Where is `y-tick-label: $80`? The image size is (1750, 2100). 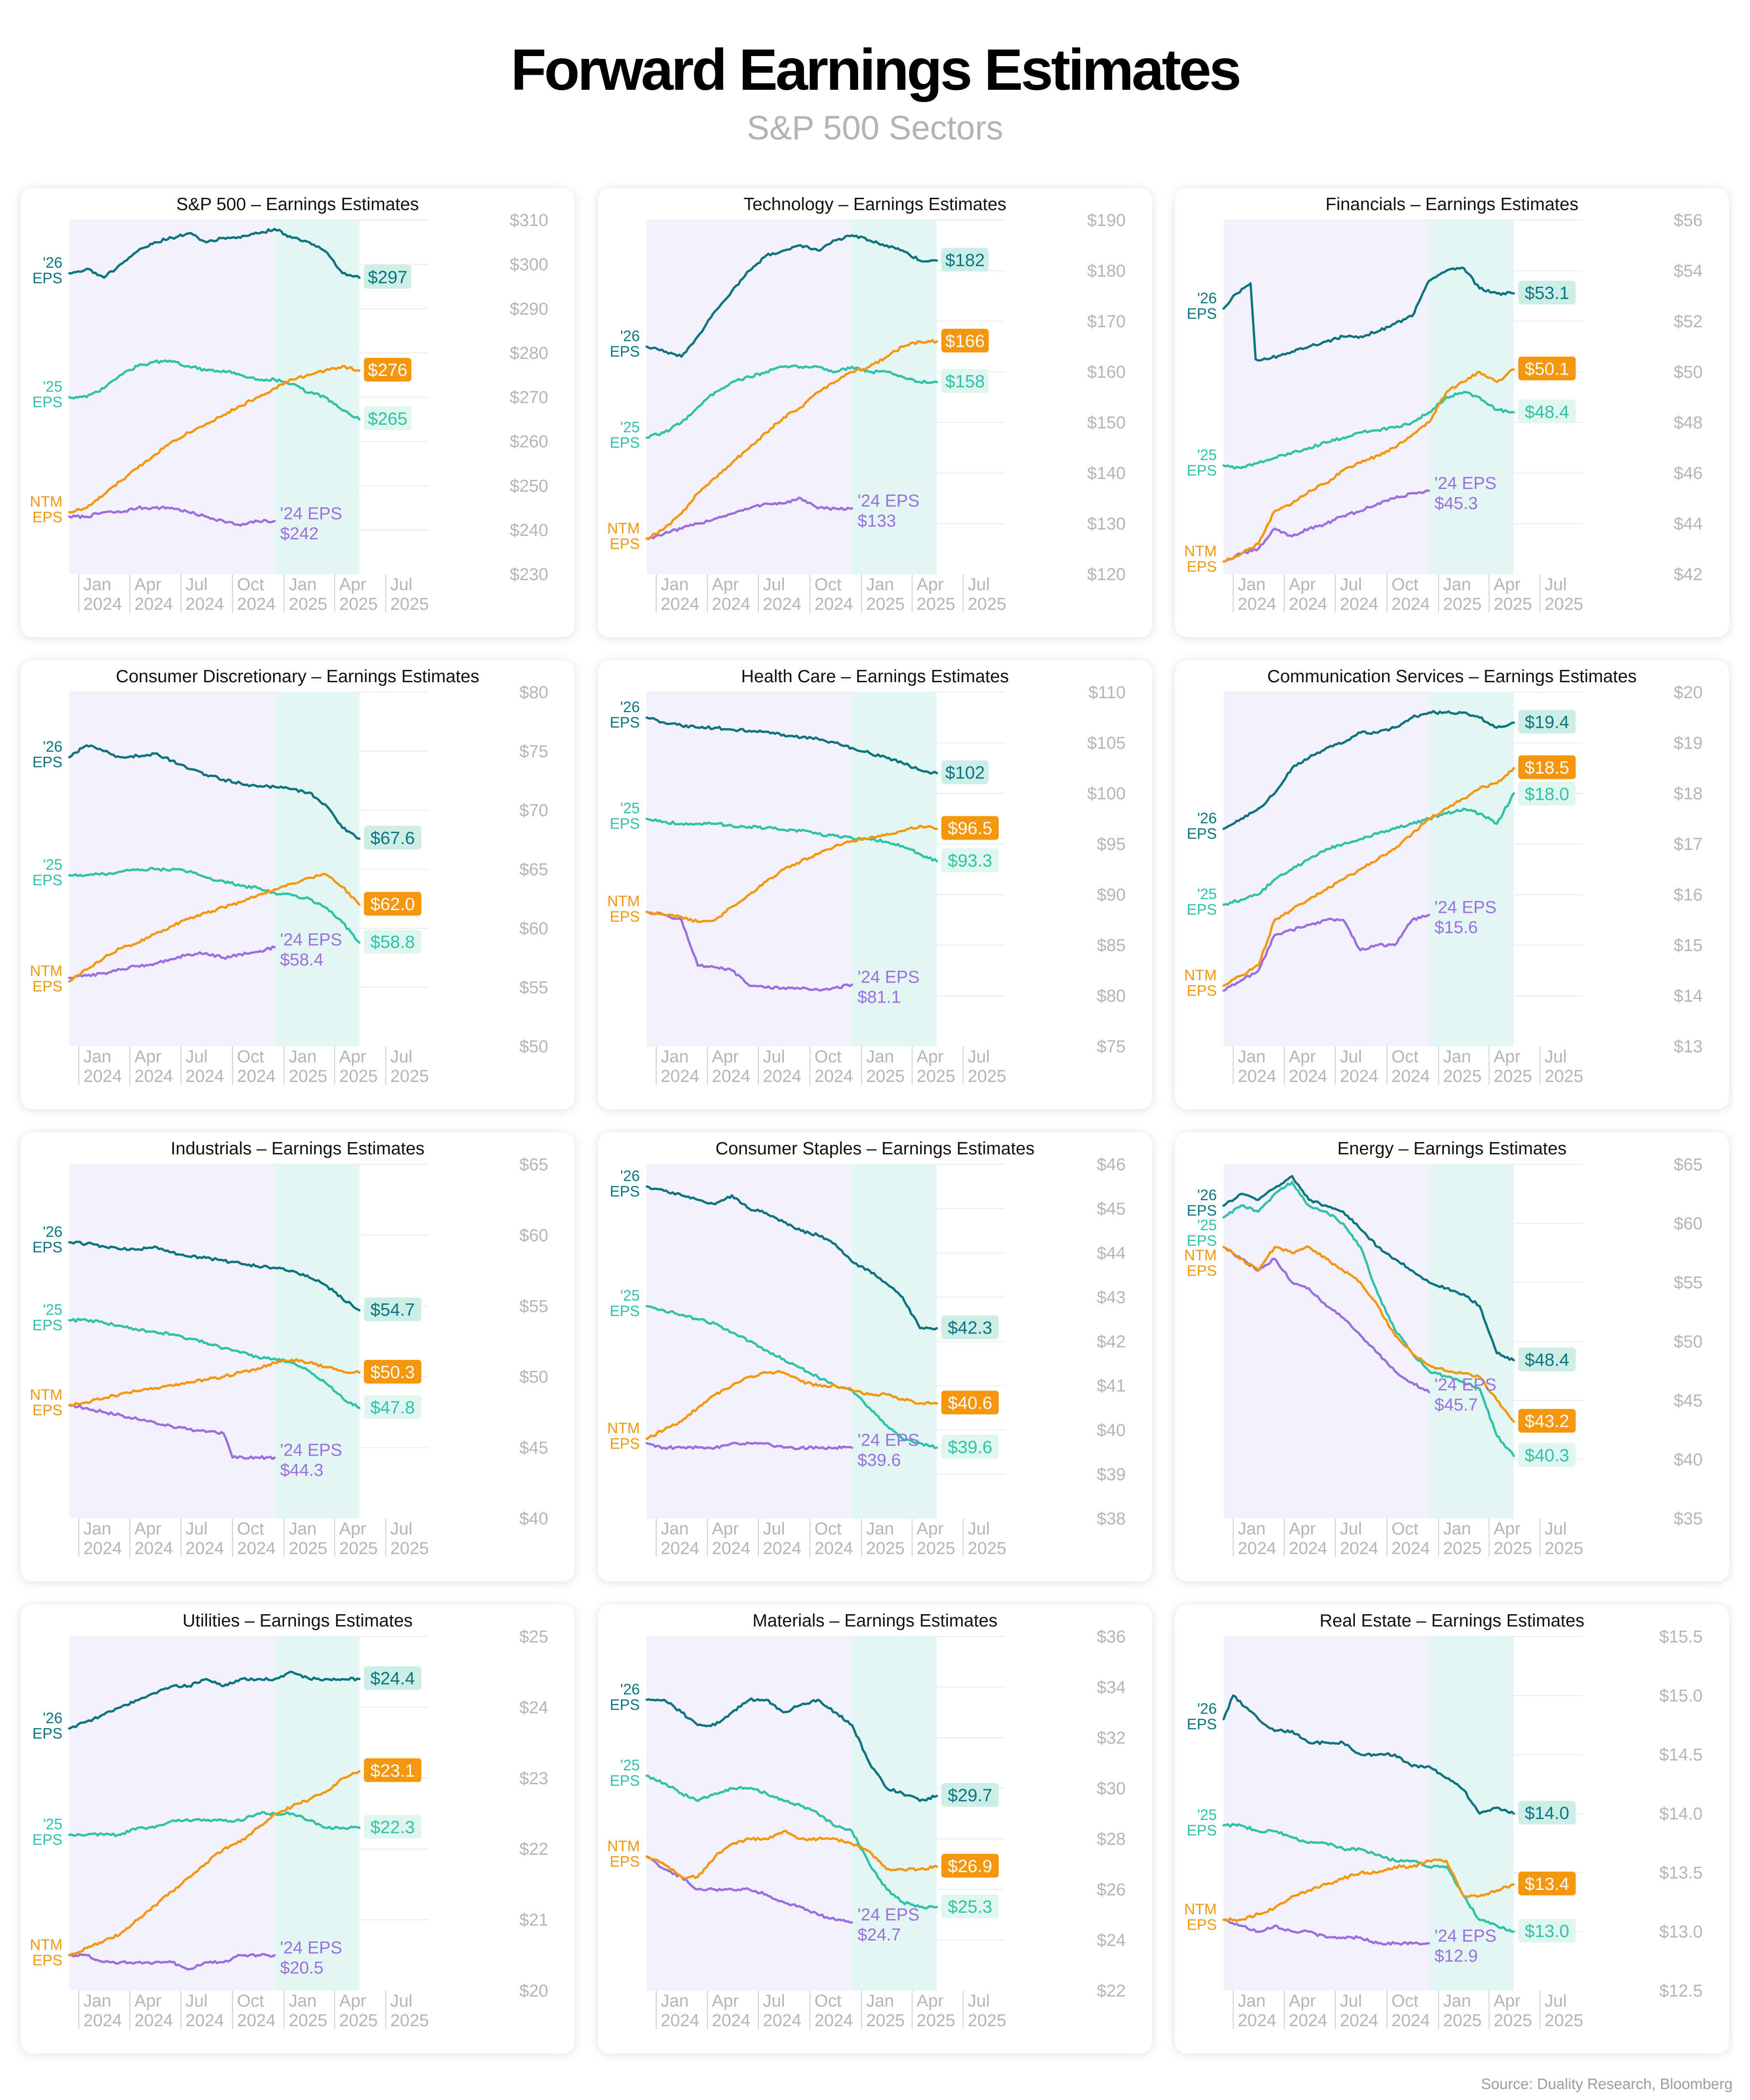 y-tick-label: $80 is located at coordinates (534, 692).